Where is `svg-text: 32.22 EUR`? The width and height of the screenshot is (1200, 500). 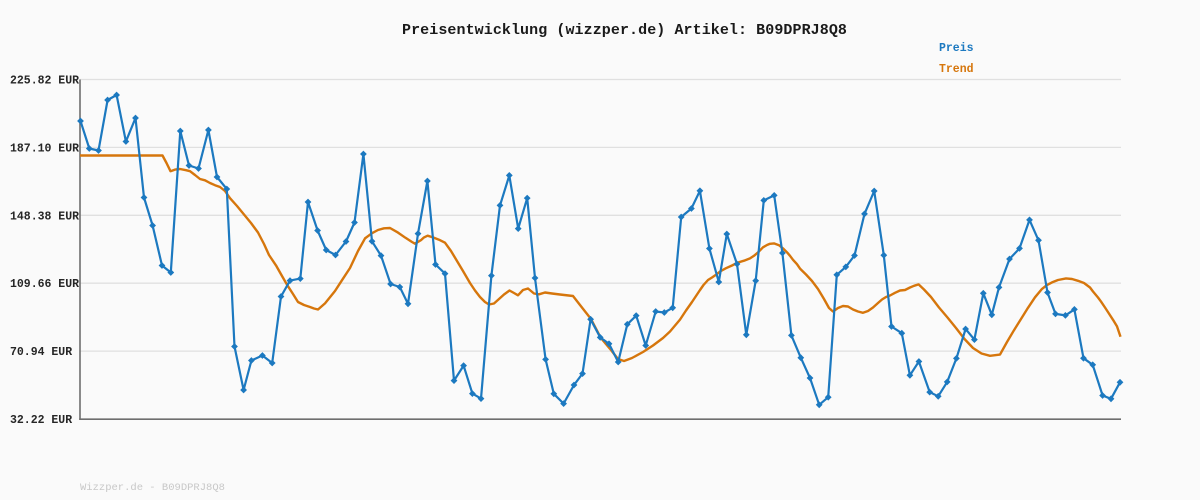
svg-text: 32.22 EUR is located at coordinates (41, 420).